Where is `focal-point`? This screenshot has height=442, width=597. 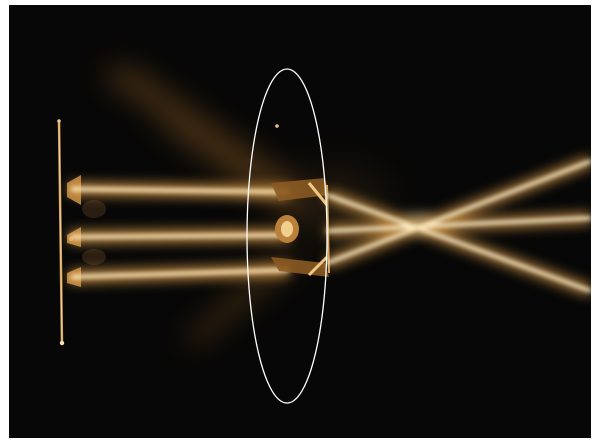 focal-point is located at coordinates (419, 223).